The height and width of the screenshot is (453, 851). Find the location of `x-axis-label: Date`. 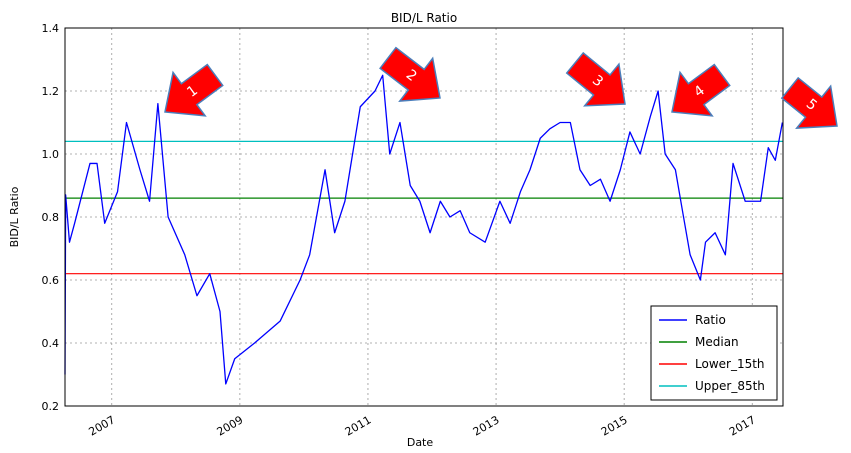

x-axis-label: Date is located at coordinates (420, 442).